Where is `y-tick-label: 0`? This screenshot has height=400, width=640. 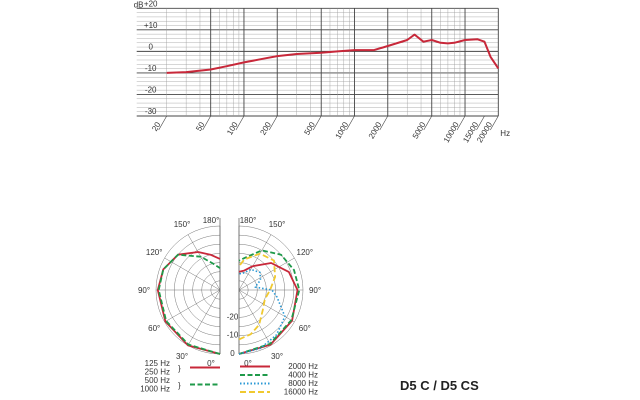 y-tick-label: 0 is located at coordinates (150, 46).